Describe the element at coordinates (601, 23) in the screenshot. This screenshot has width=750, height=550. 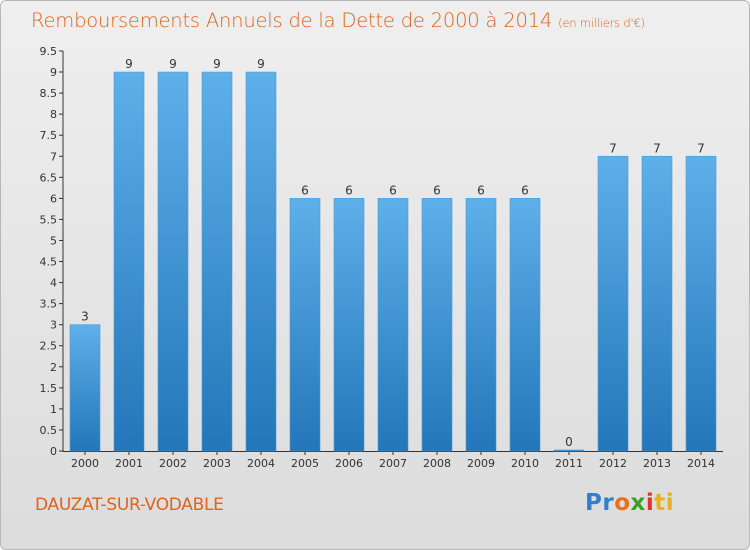
I see `unit-note: (en milliers d'€)` at that location.